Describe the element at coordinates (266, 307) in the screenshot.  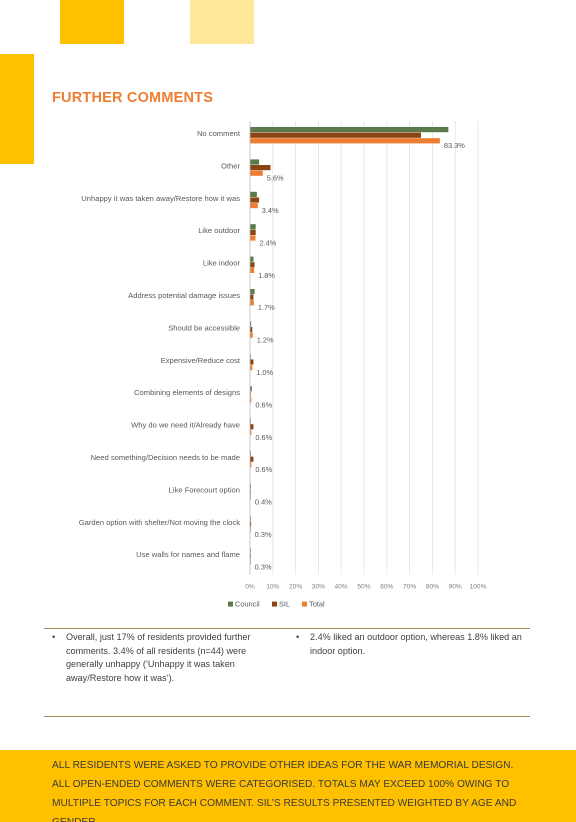
I see `data-label: 1.7%` at that location.